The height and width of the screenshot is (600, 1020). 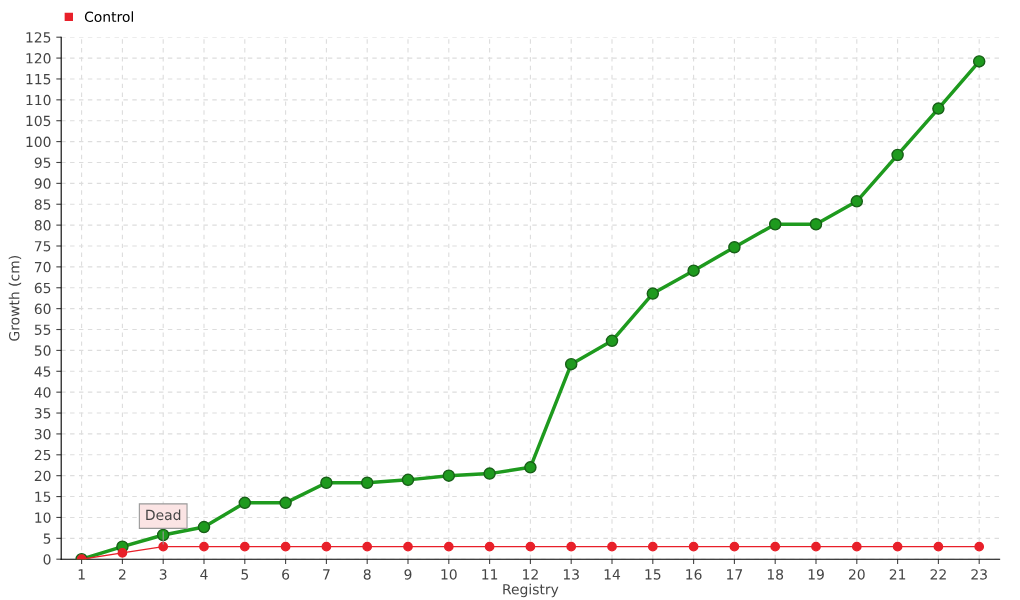 What do you see at coordinates (42, 204) in the screenshot?
I see `y-tick-label: 85` at bounding box center [42, 204].